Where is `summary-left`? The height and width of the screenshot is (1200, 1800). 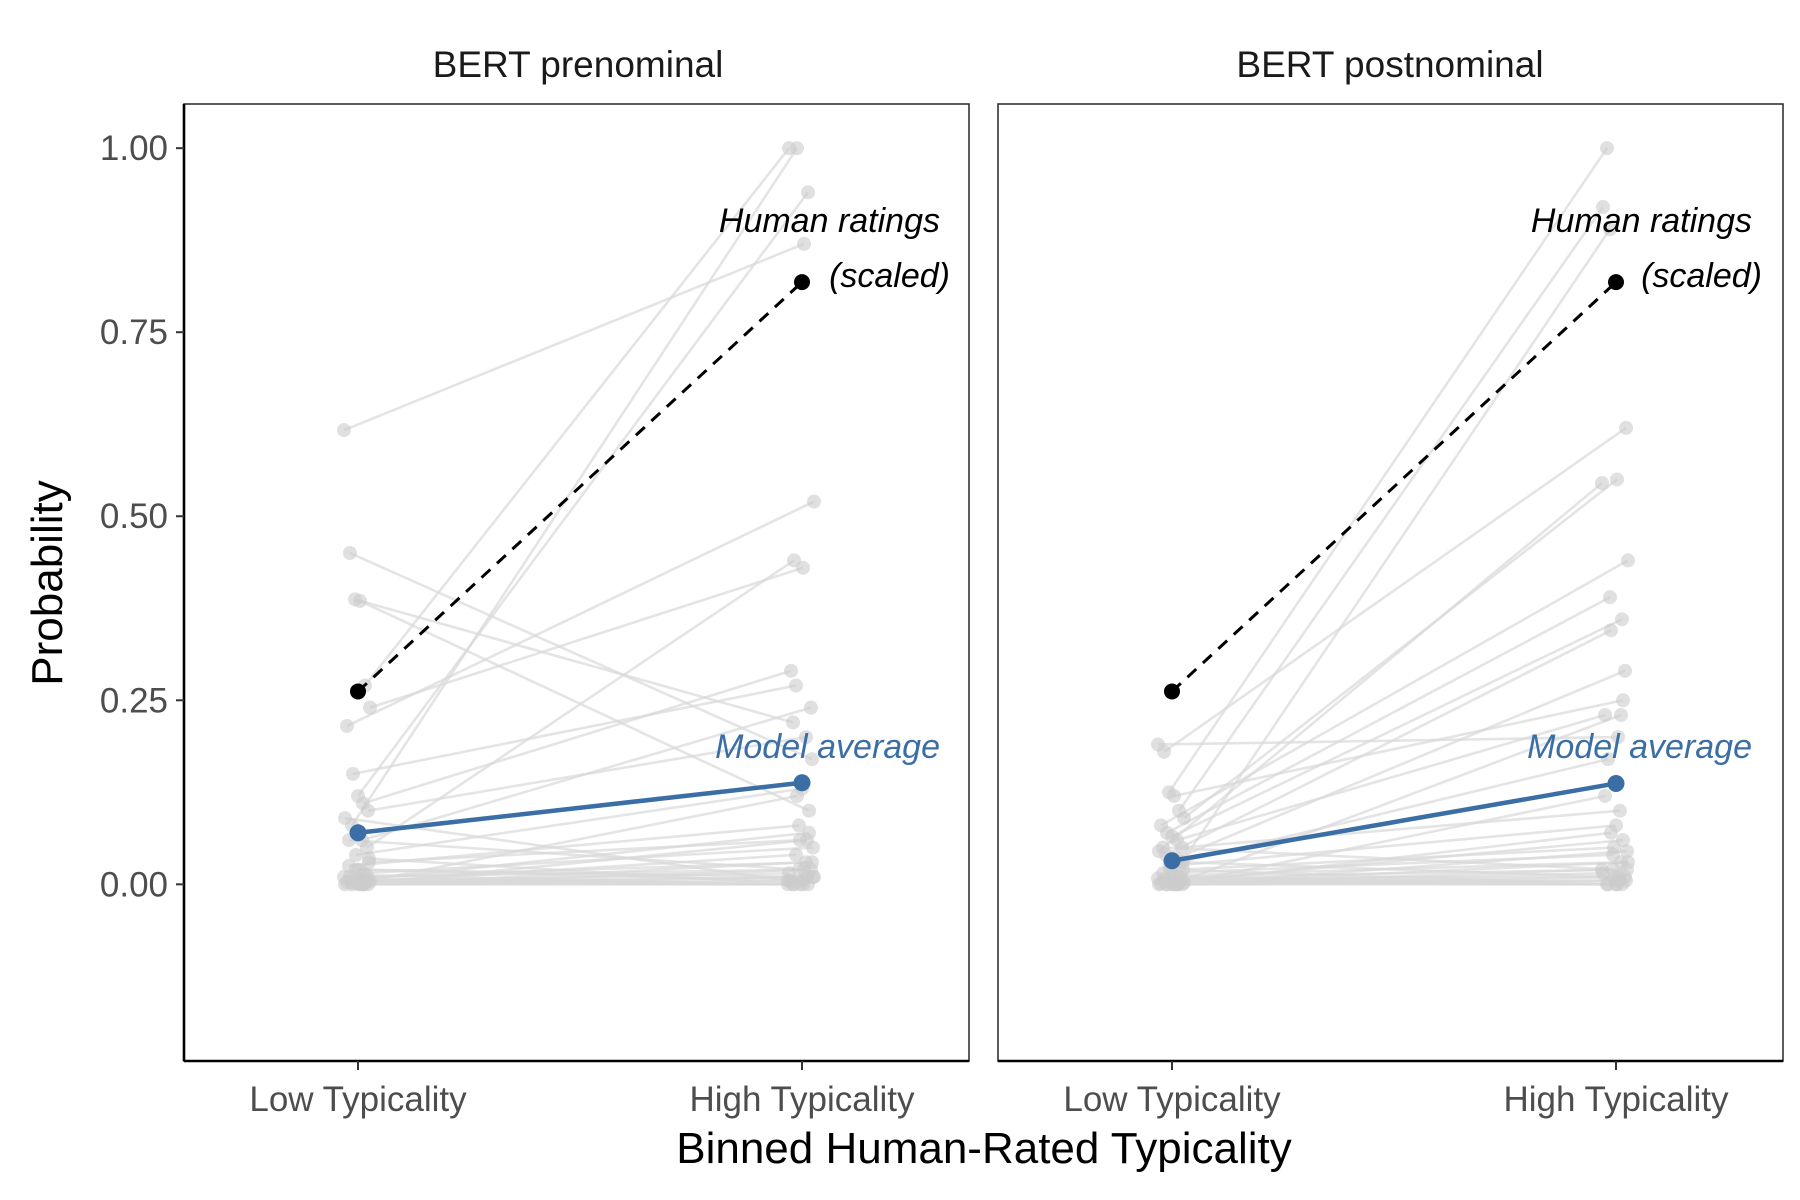
summary-left is located at coordinates (580, 558).